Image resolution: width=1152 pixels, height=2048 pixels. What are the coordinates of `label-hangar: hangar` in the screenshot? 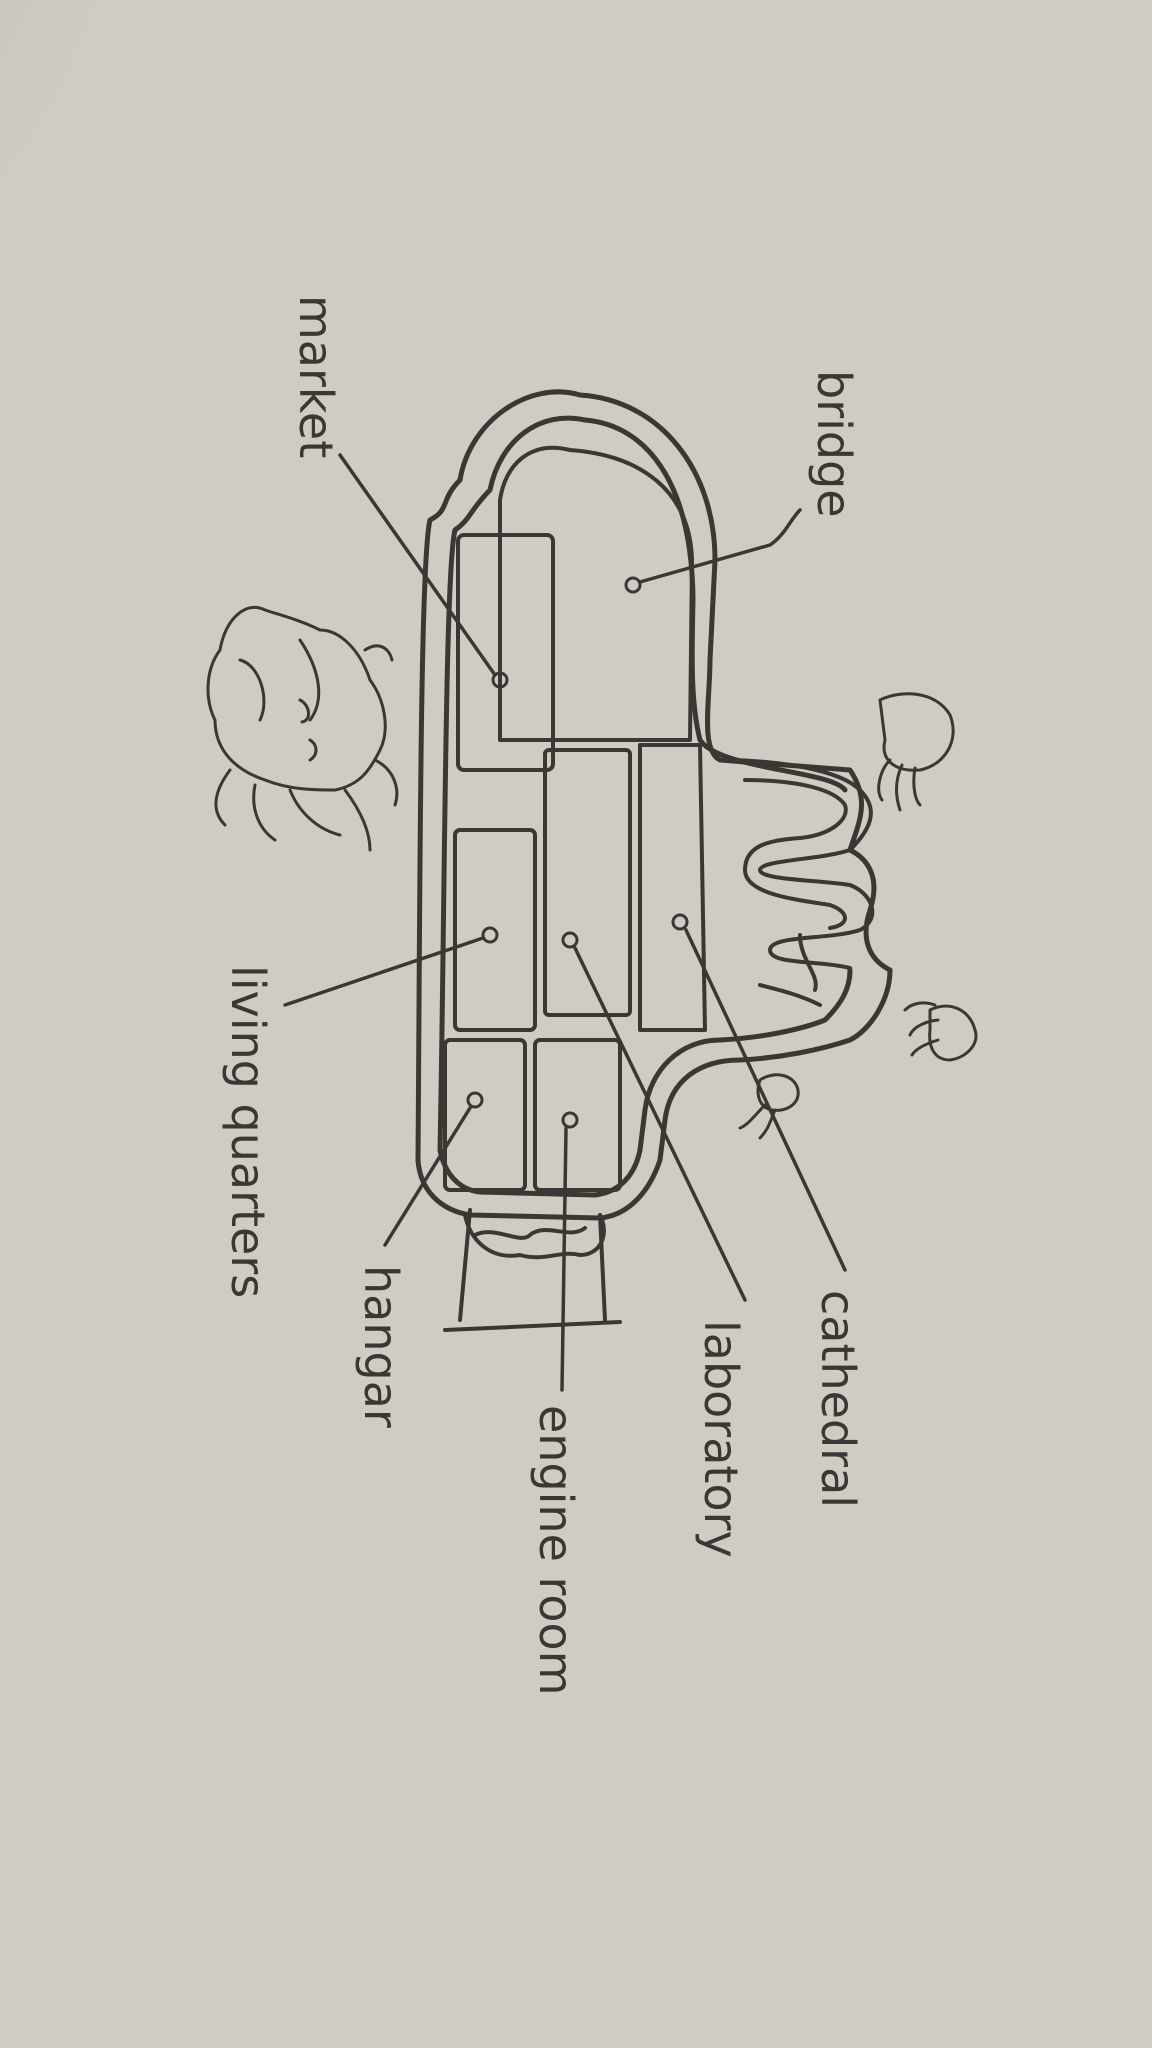 It's located at (381, 1346).